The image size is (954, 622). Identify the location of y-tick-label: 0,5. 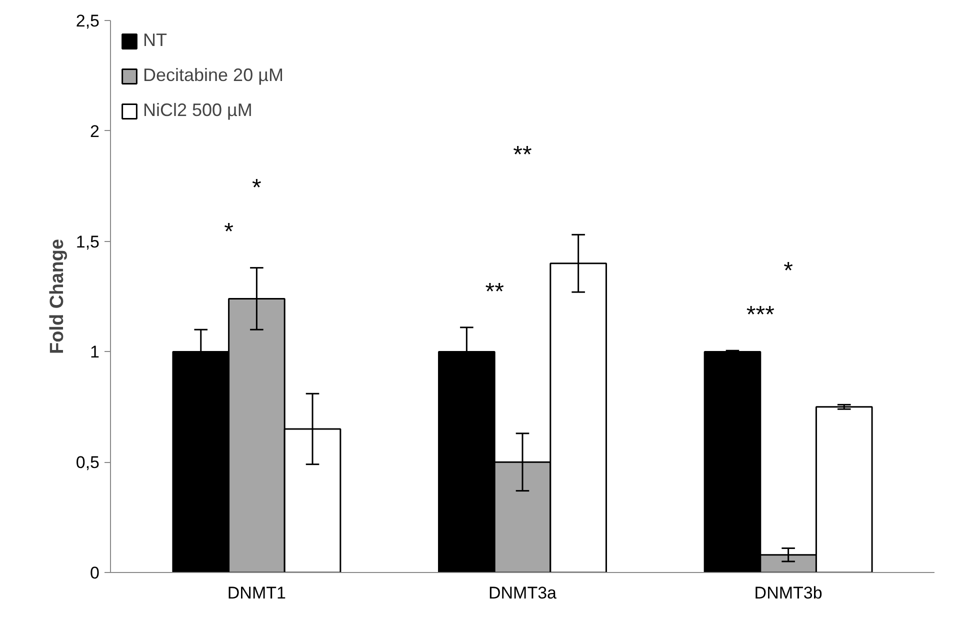
(88, 462).